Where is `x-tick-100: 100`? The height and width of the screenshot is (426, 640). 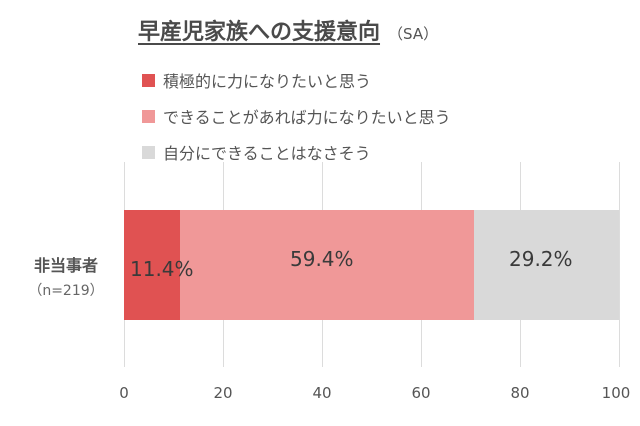 x-tick-100: 100 is located at coordinates (616, 393).